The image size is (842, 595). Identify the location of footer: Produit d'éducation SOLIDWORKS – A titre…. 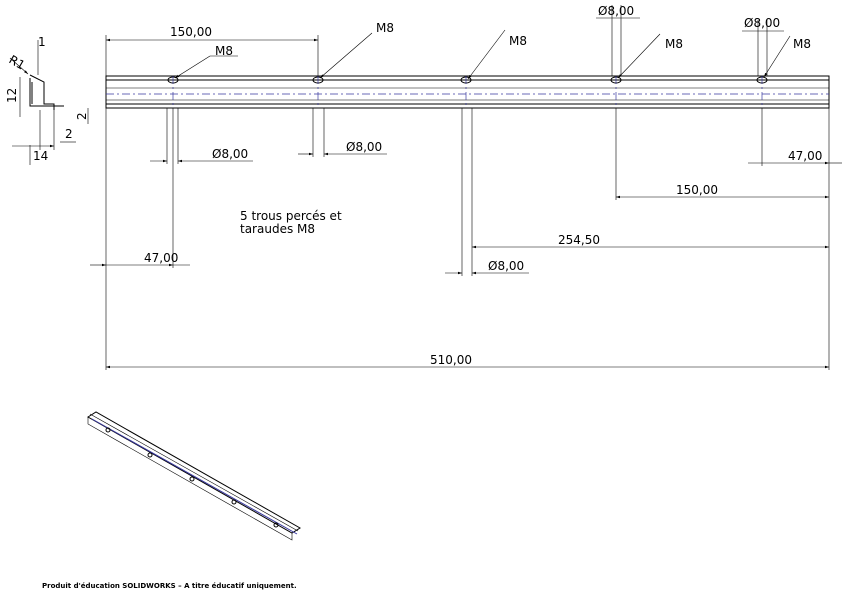
(169, 586).